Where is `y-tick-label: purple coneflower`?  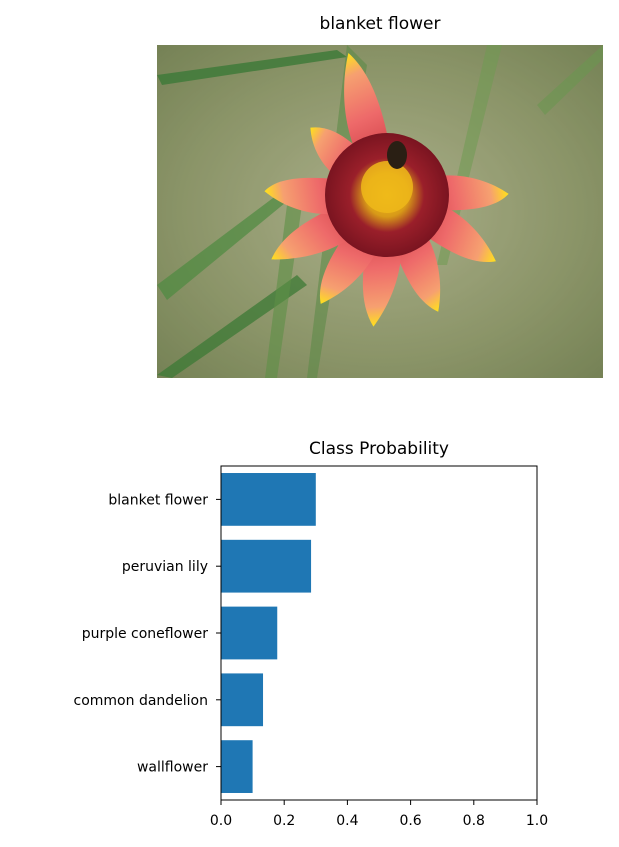 y-tick-label: purple coneflower is located at coordinates (145, 634).